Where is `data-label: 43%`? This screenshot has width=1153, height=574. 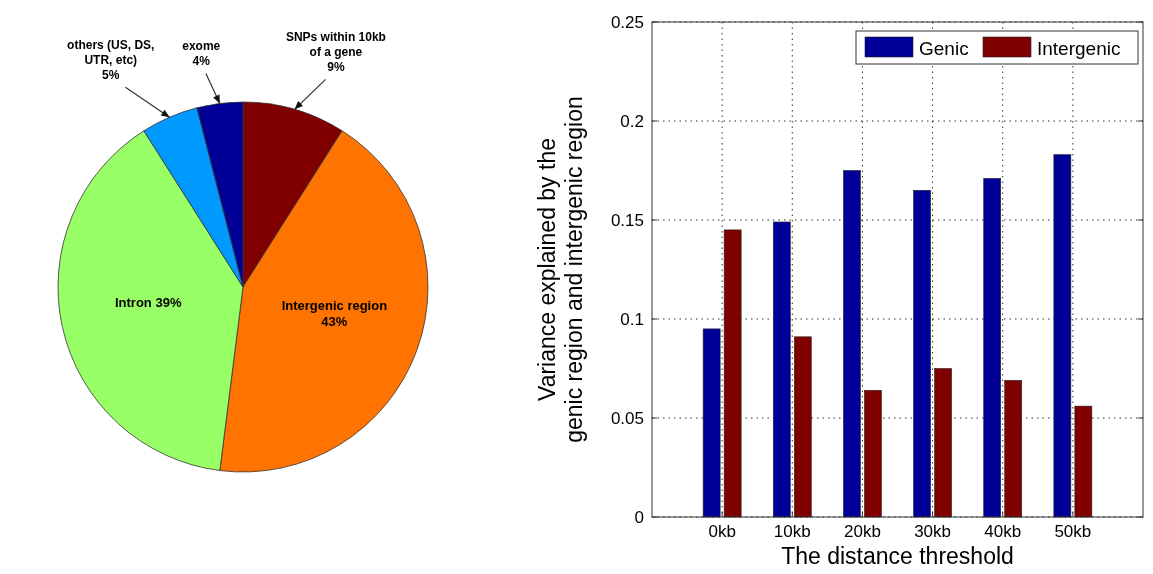
data-label: 43% is located at coordinates (334, 322).